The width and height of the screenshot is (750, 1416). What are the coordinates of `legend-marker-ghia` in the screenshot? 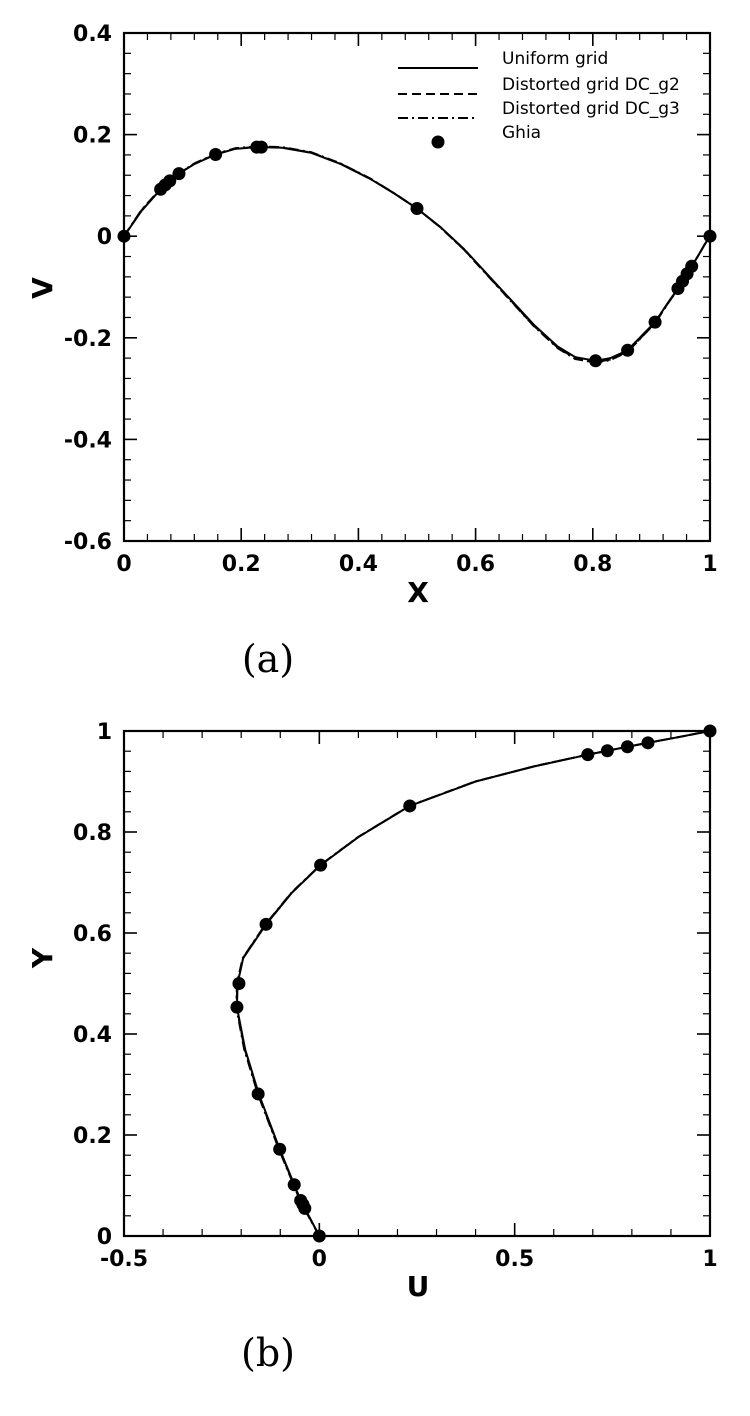 It's located at (438, 142).